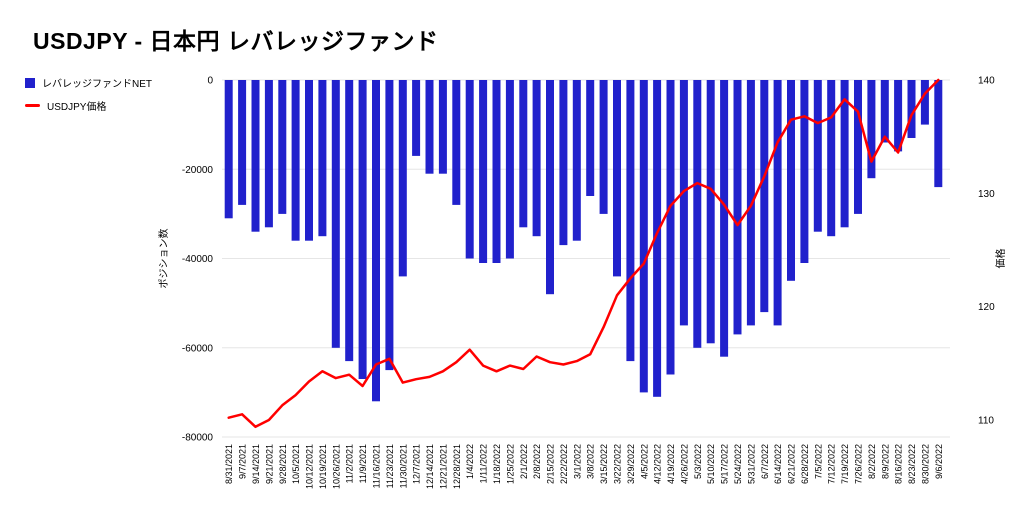 This screenshot has height=521, width=1024. I want to click on x-axis-label: 5/31/2022, so click(751, 464).